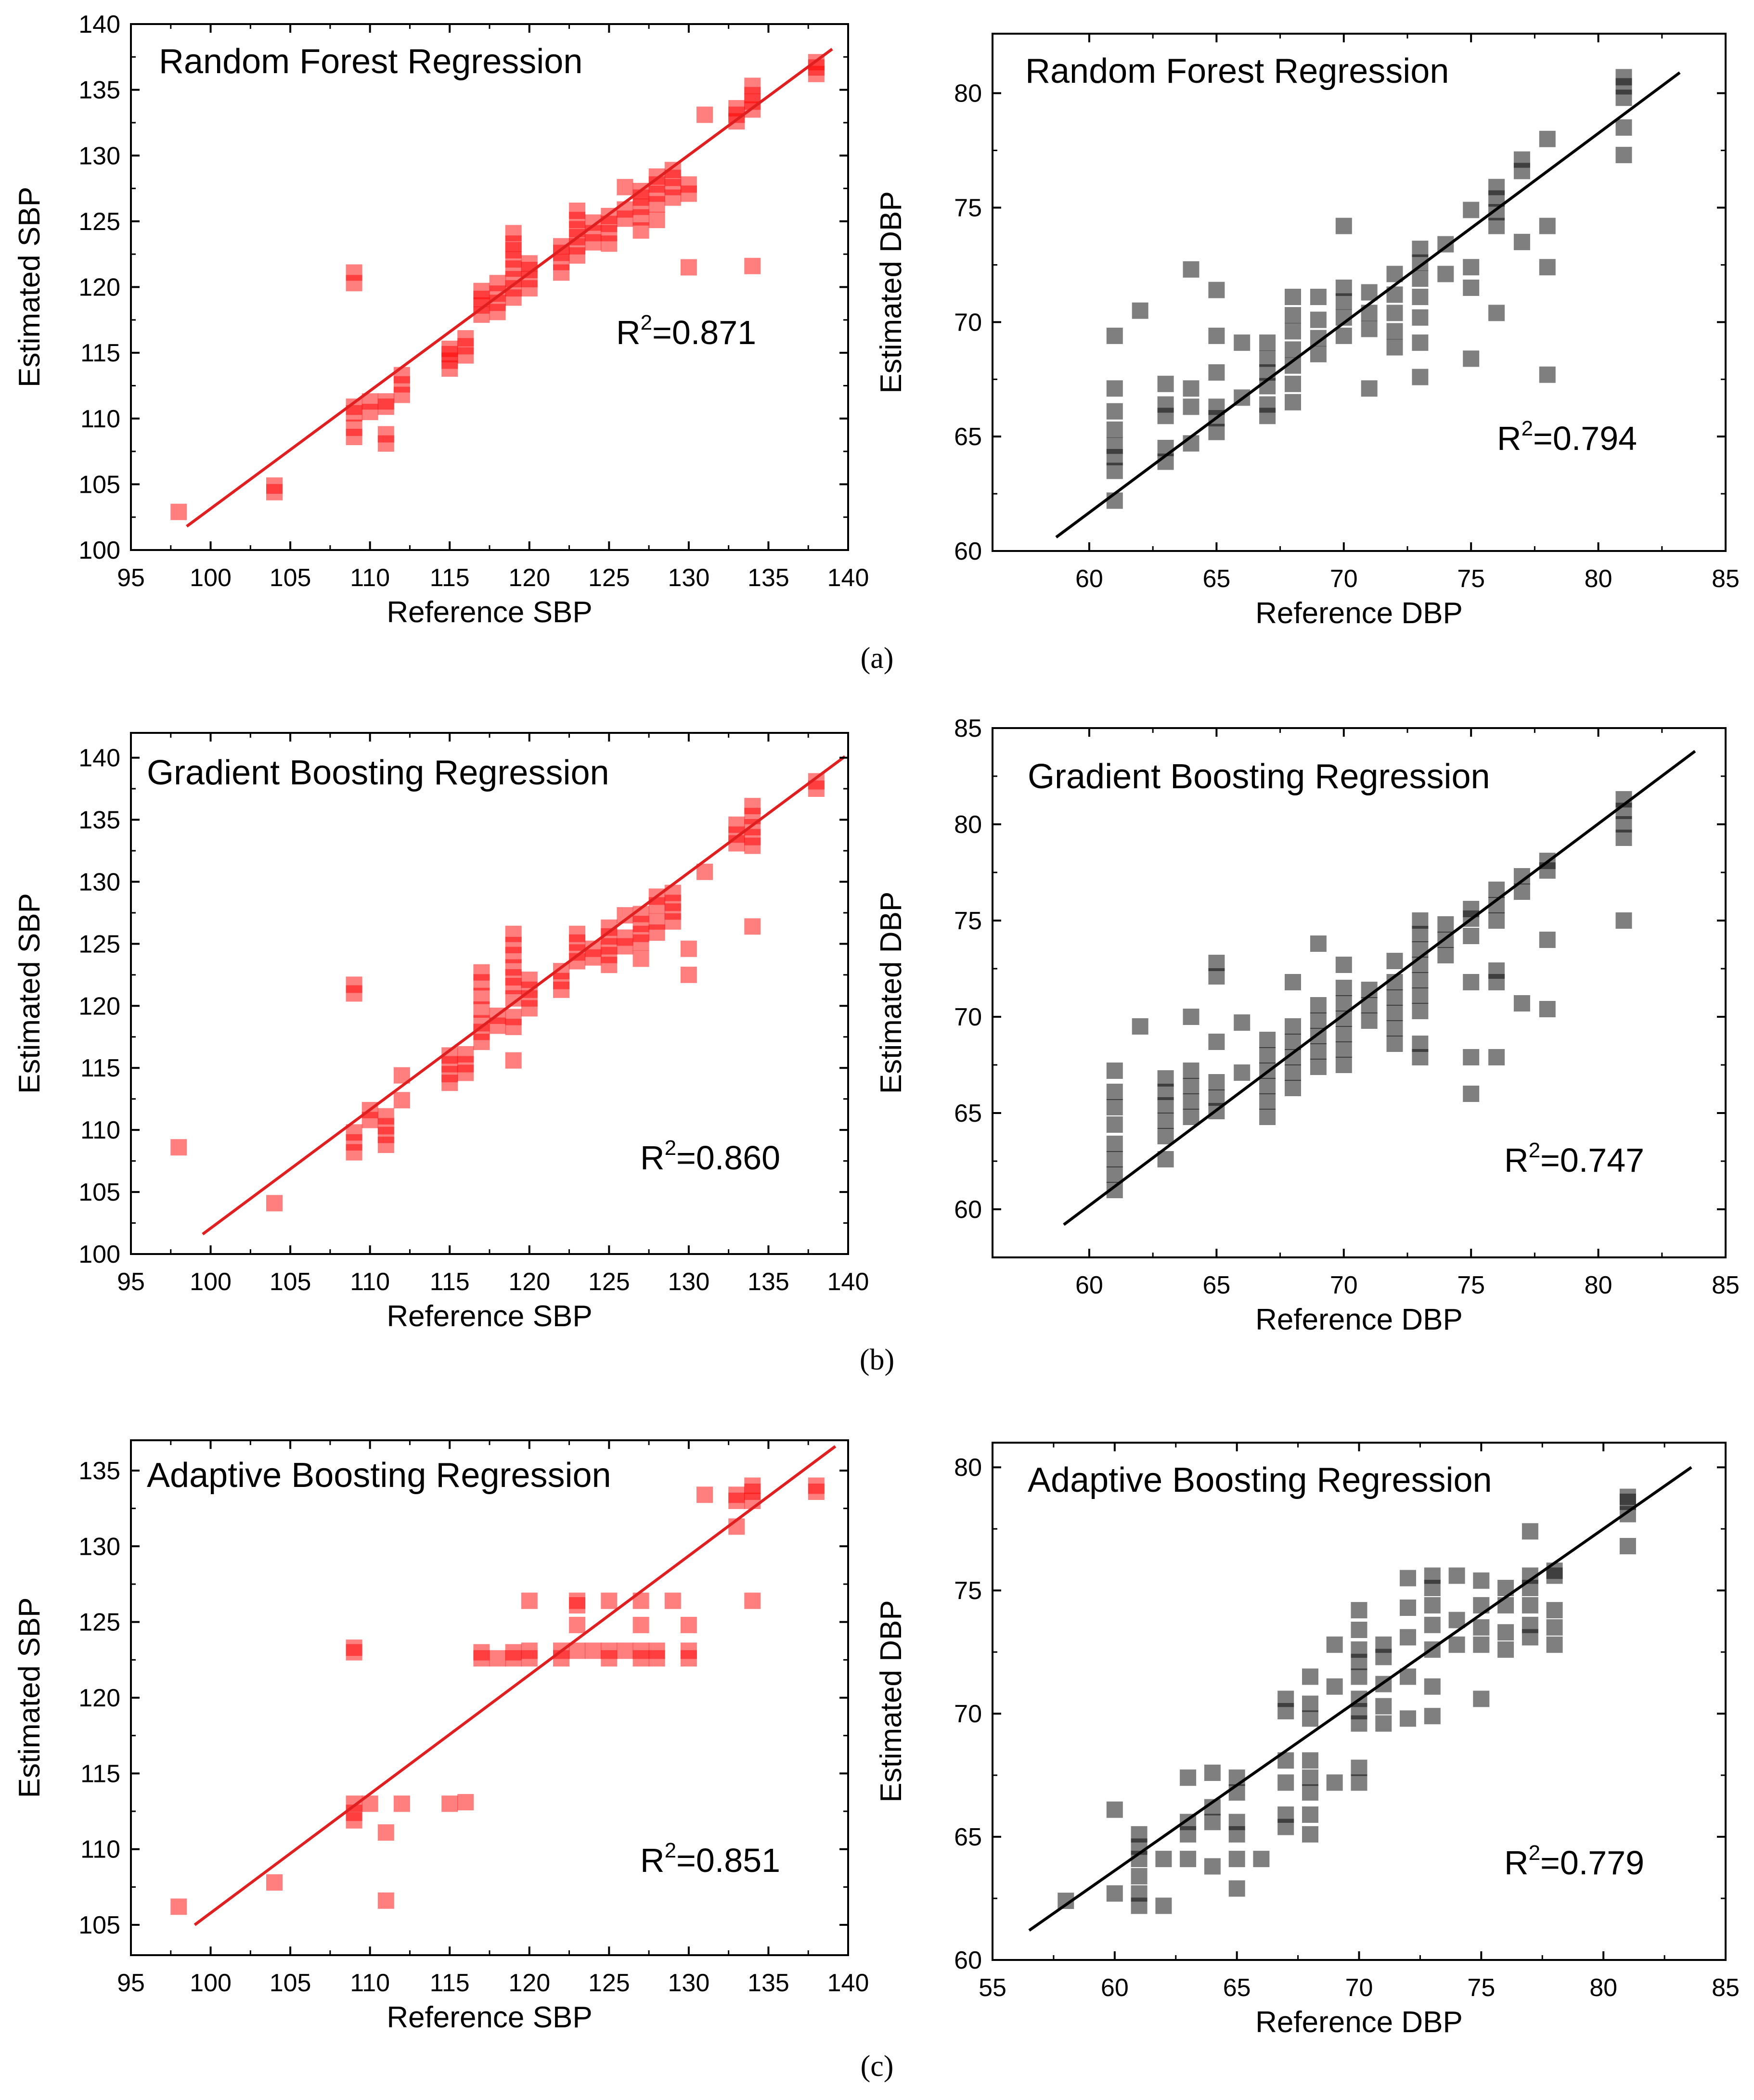  Describe the element at coordinates (29, 993) in the screenshot. I see `y-axis-label: Estimated SBP` at that location.